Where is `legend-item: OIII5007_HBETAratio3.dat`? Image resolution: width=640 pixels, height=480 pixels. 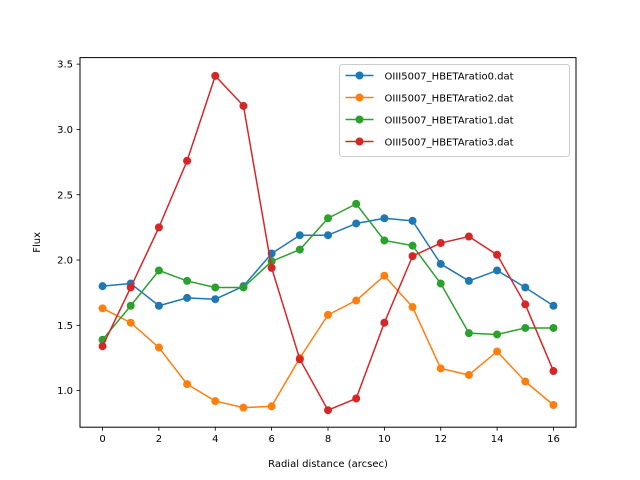 legend-item: OIII5007_HBETAratio3.dat is located at coordinates (429, 143).